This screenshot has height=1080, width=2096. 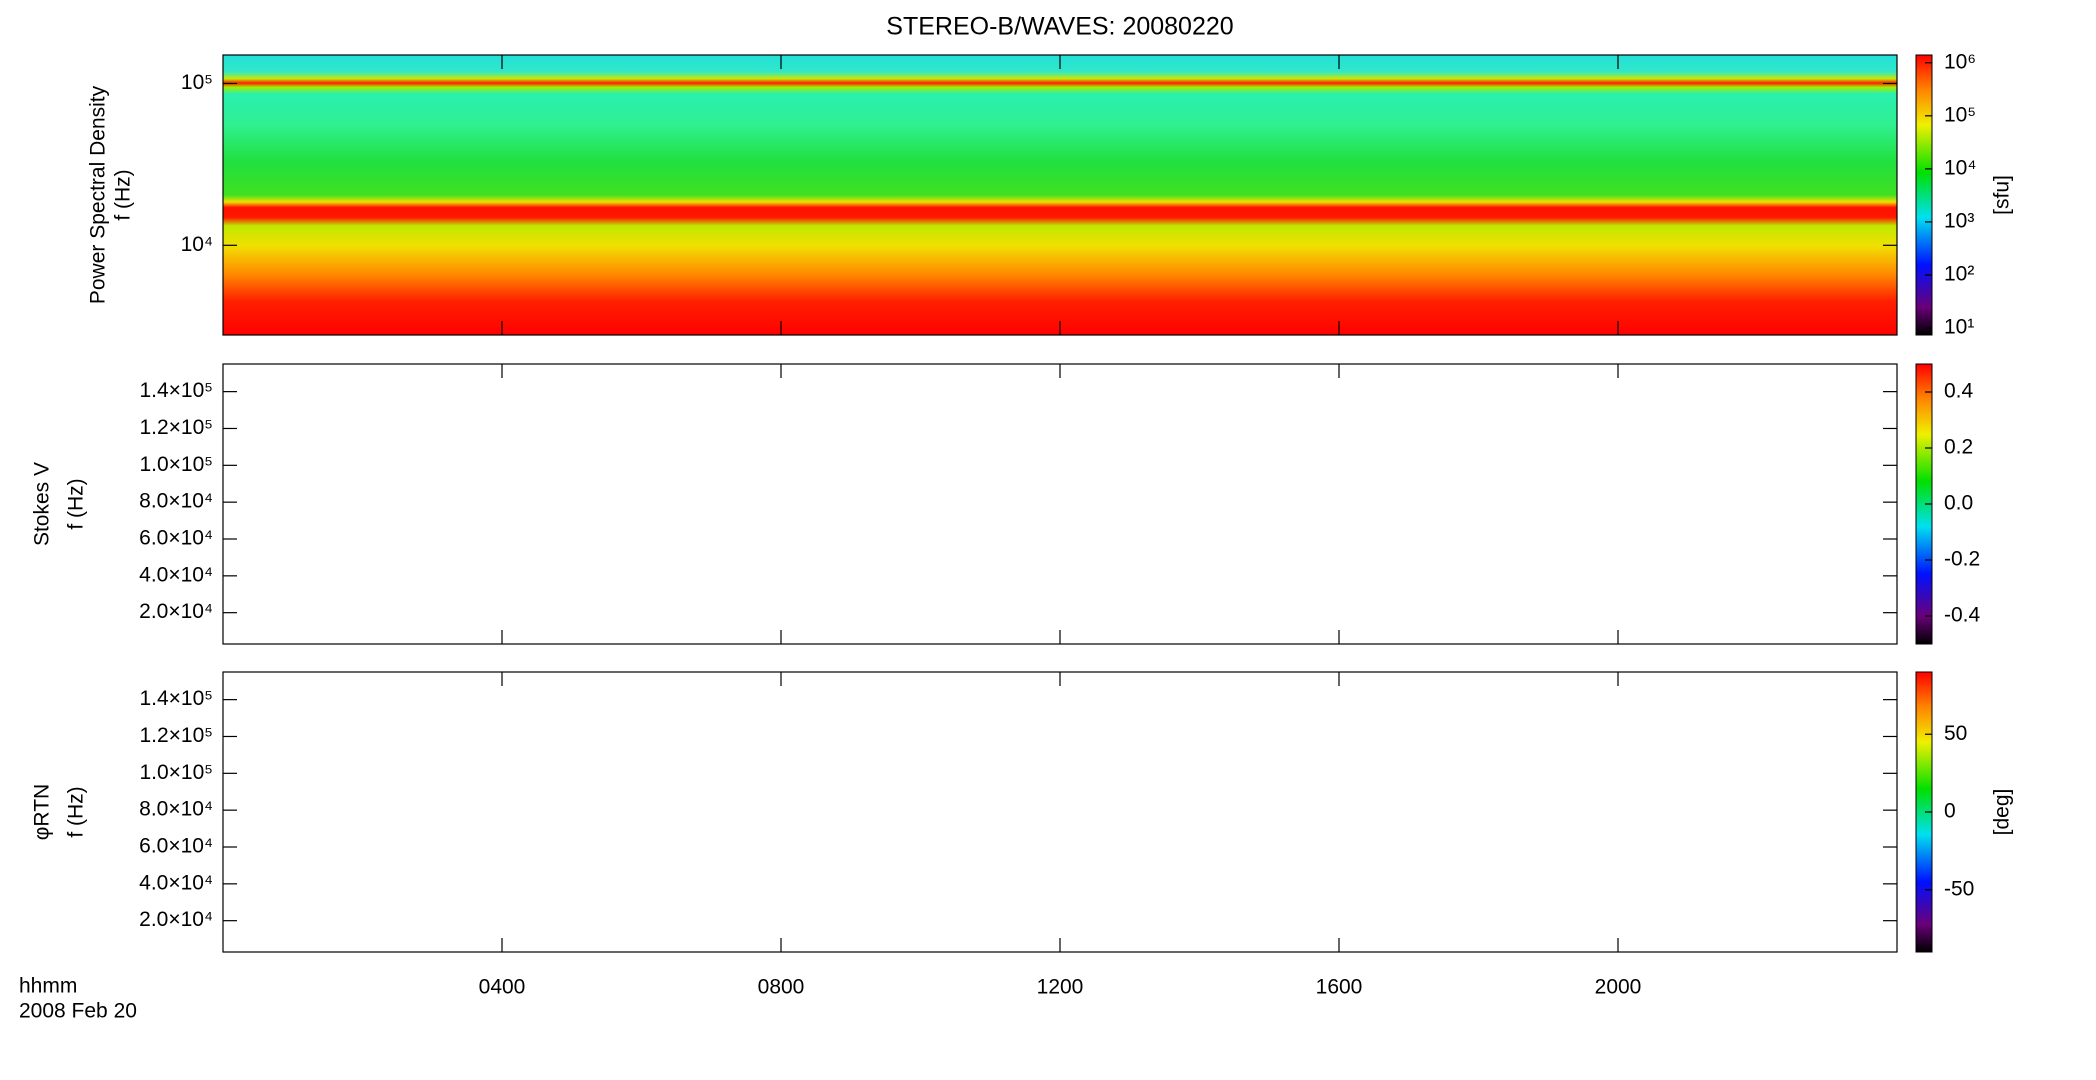 I want to click on x-tick-label: 0800, so click(x=781, y=987).